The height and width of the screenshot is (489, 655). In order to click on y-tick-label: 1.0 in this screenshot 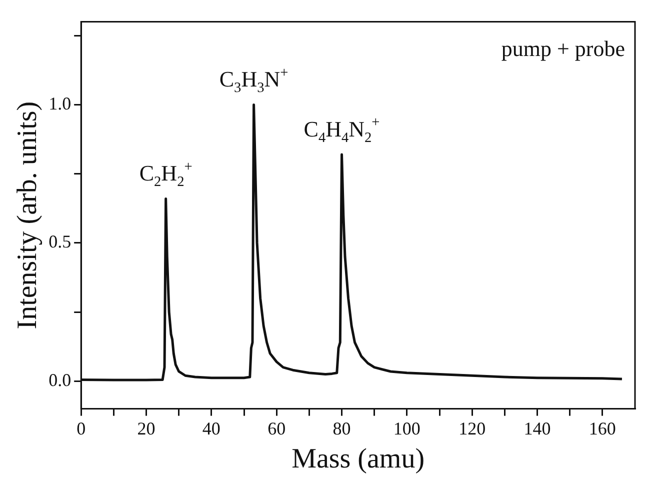, I will do `click(60, 103)`.